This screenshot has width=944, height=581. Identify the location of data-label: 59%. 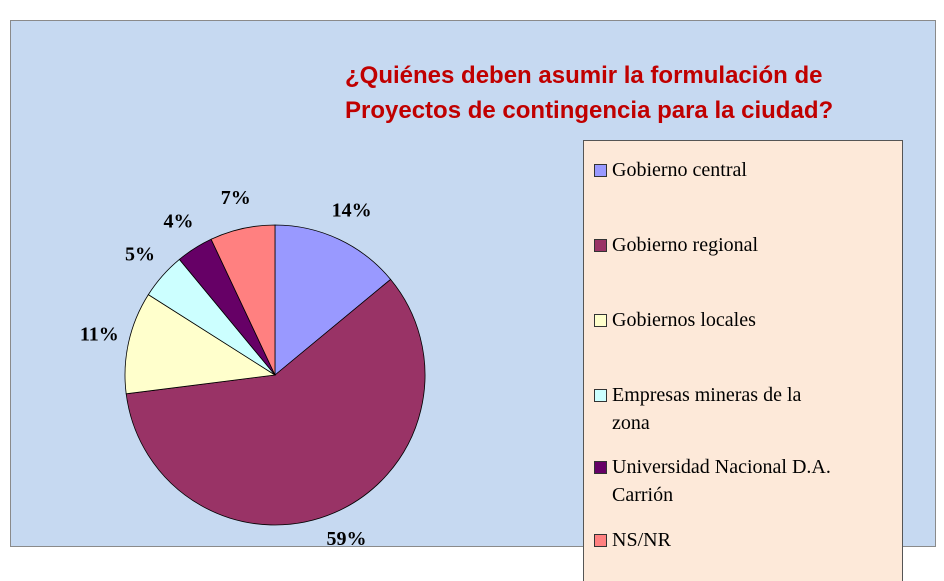
(346, 539).